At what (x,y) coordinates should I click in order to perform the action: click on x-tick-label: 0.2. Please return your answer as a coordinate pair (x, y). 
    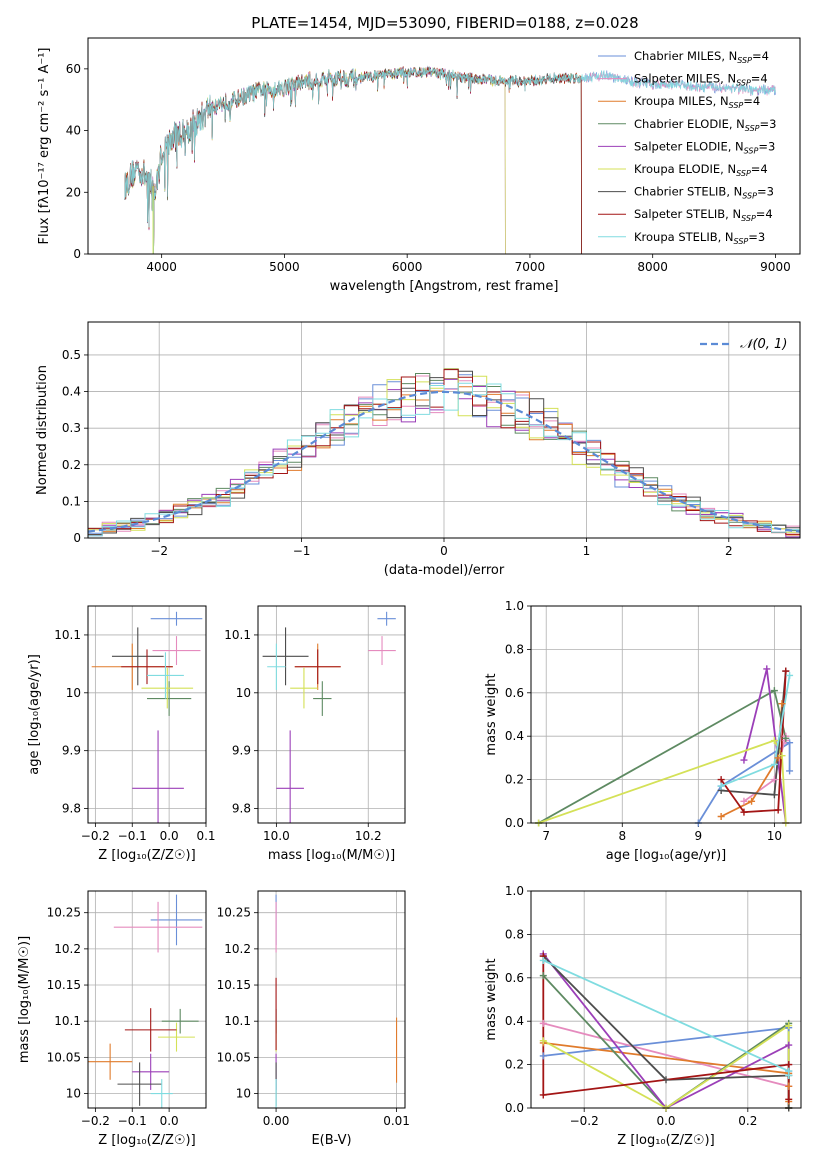
    Looking at the image, I should click on (747, 1121).